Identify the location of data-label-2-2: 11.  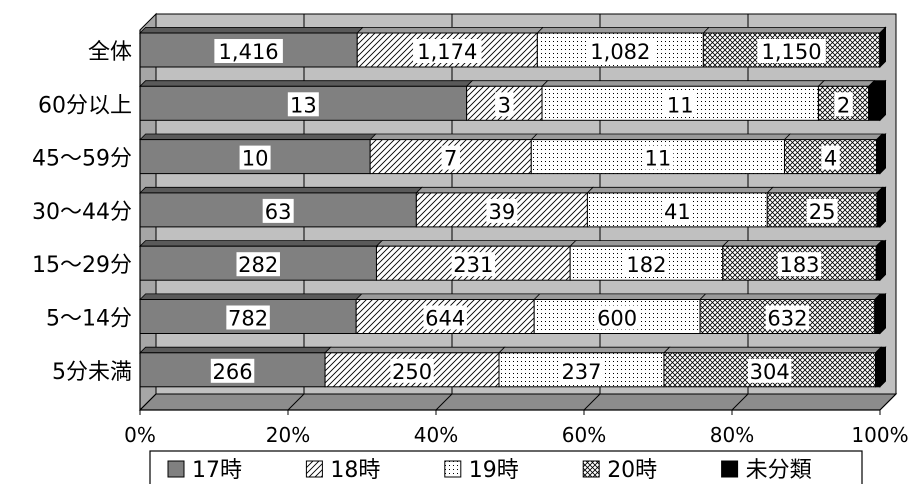
(658, 159).